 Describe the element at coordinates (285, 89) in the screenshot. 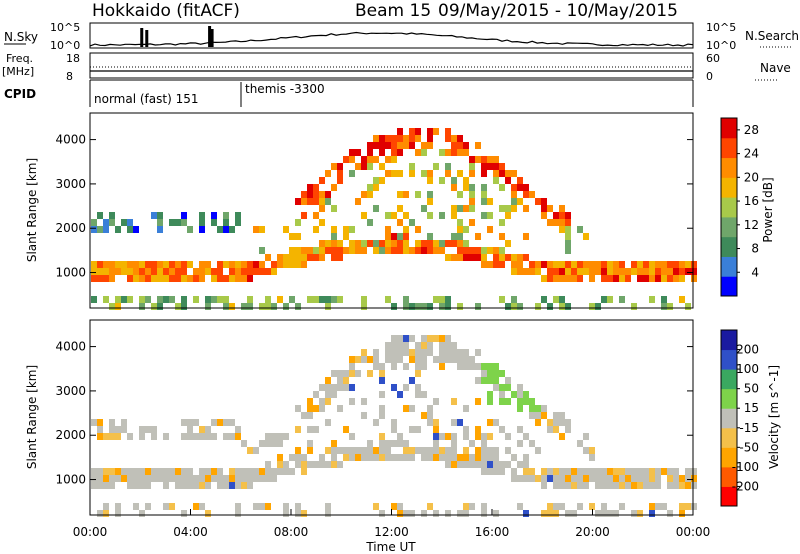

I see `cpid-mode-2: themis -3300` at that location.